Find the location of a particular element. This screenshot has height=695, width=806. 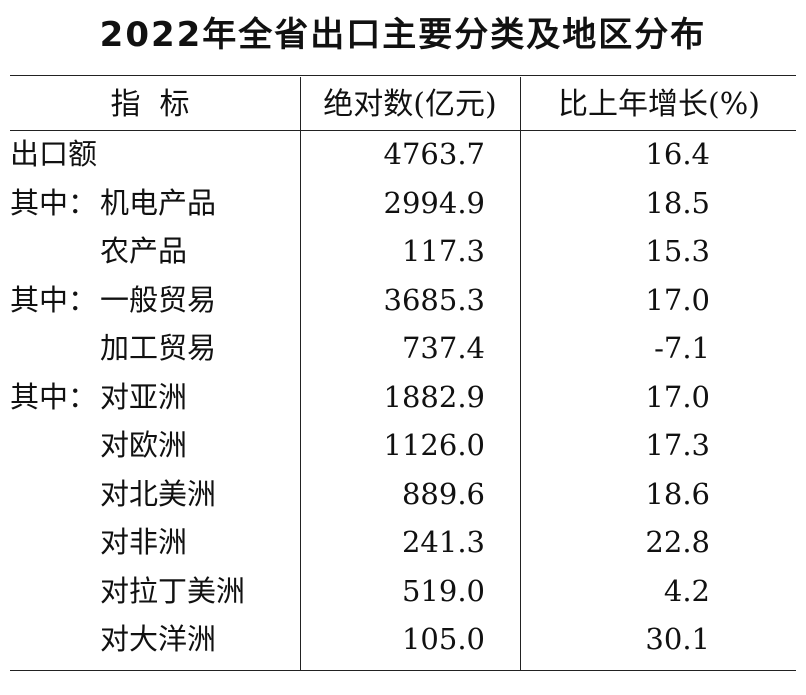

value-cell: 1882.9 is located at coordinates (434, 396).